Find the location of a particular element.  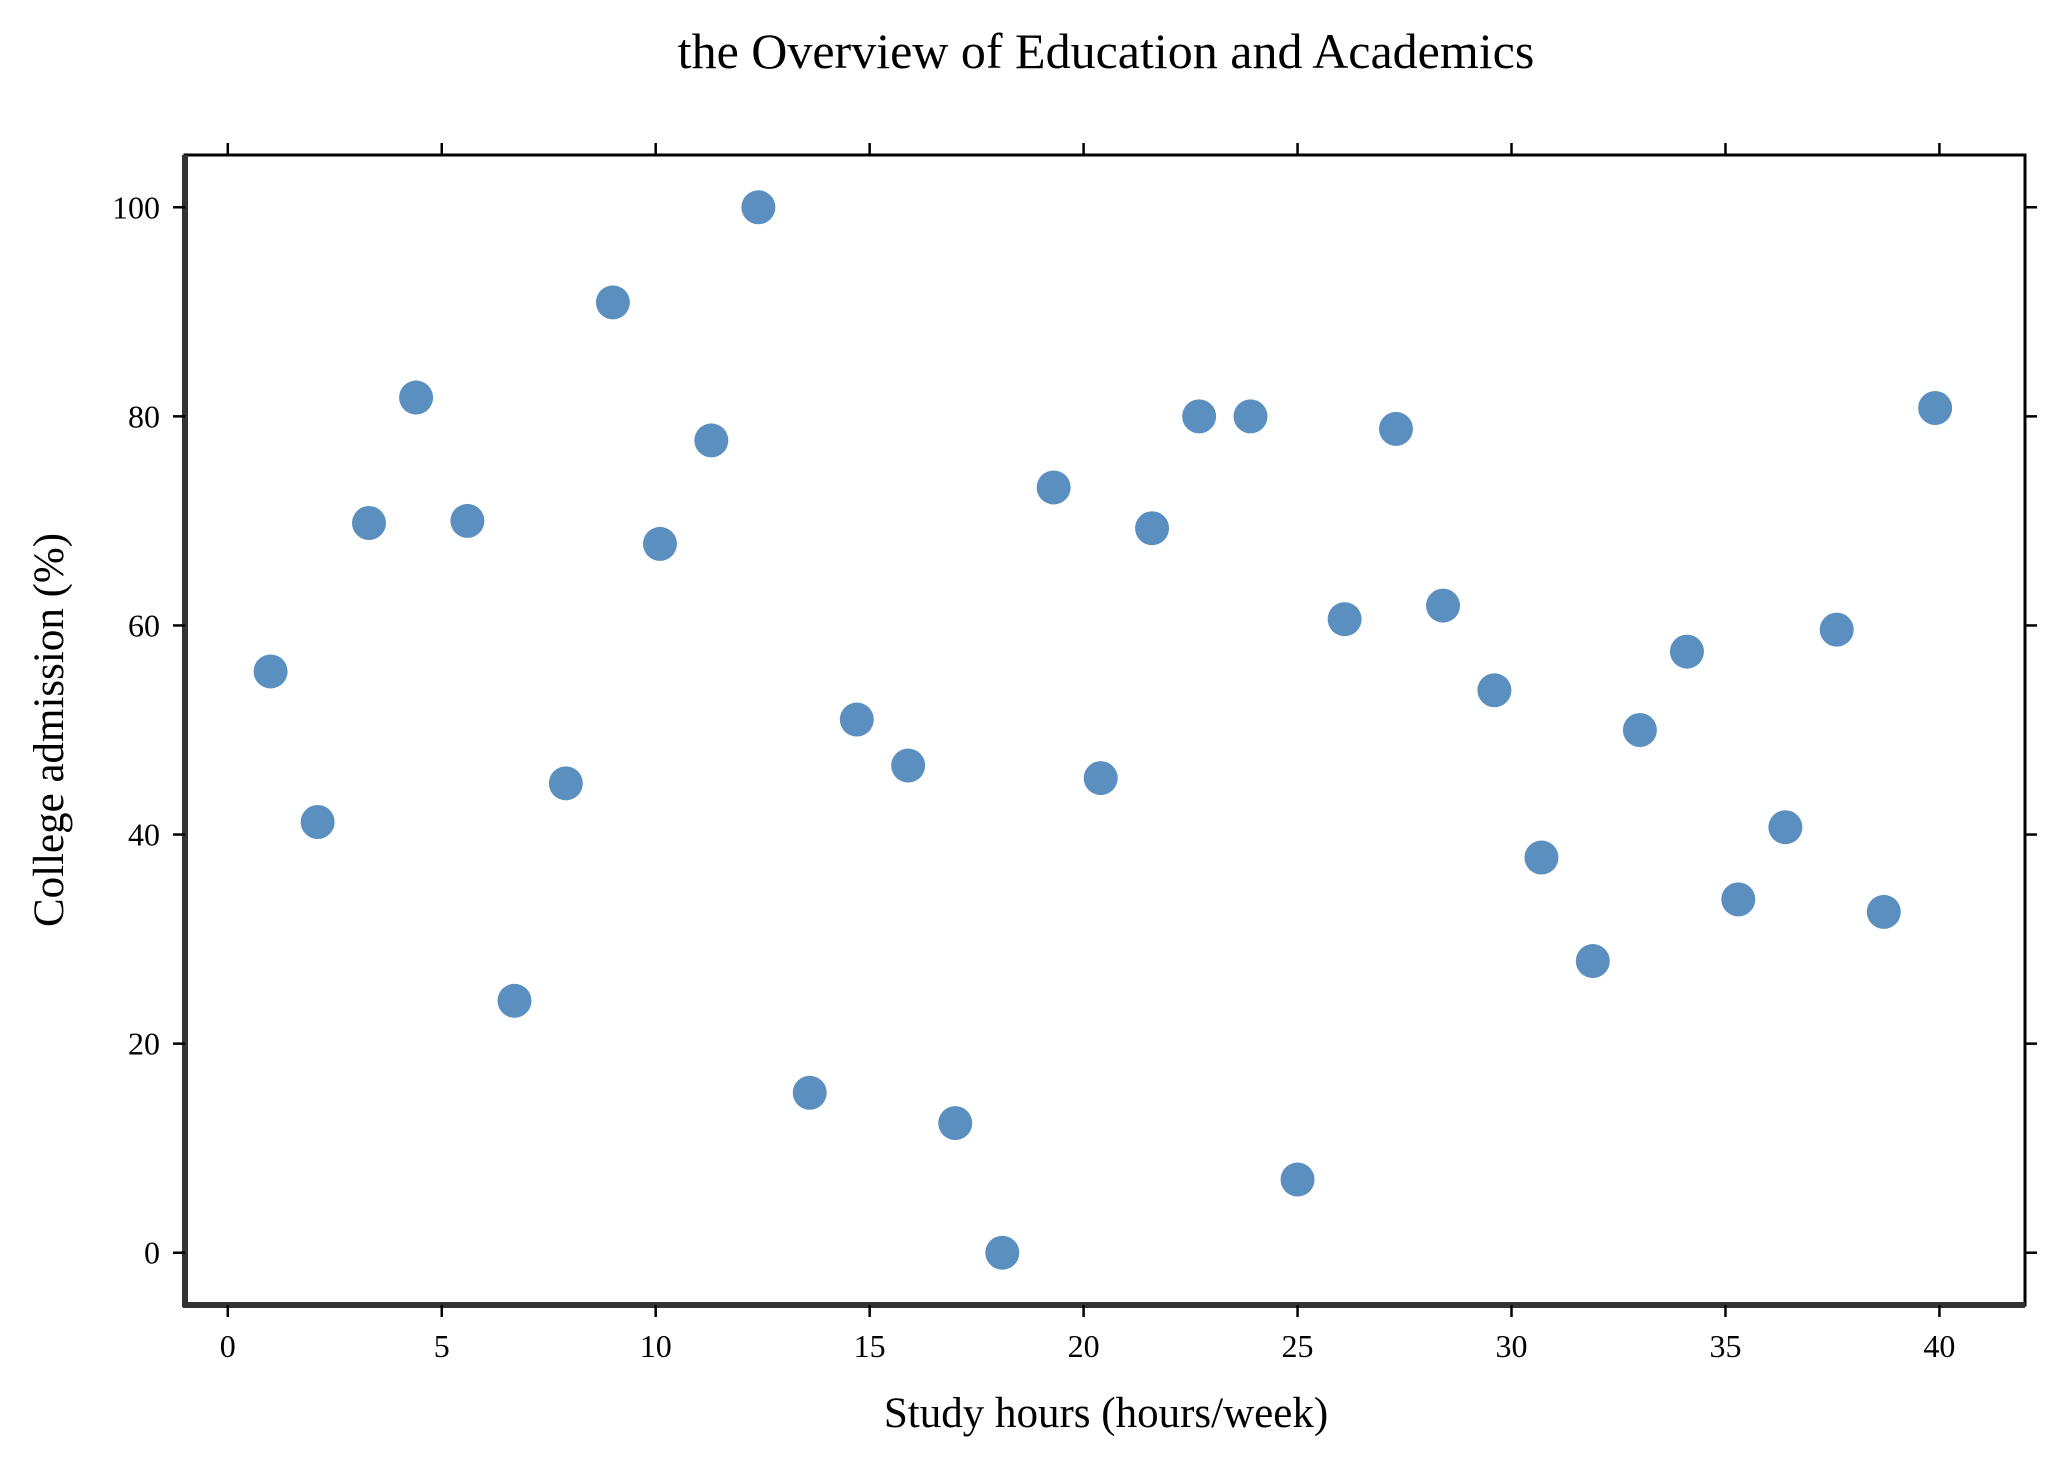

x-tick-label-4: 20 is located at coordinates (1084, 1346).